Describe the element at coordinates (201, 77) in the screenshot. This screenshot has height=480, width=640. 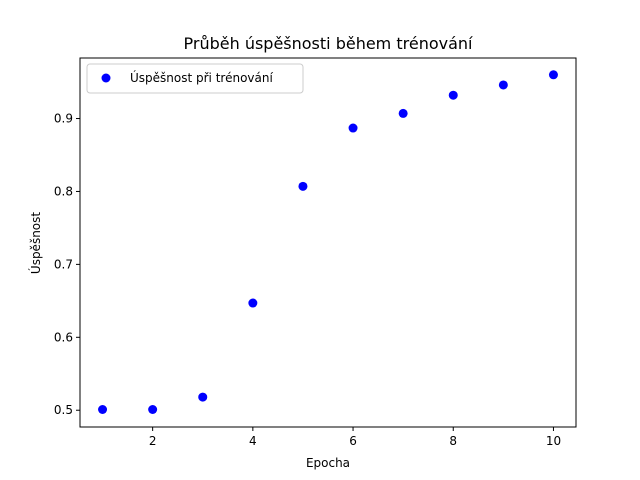
I see `legend-label-series: Úspěšnost při trénování` at that location.